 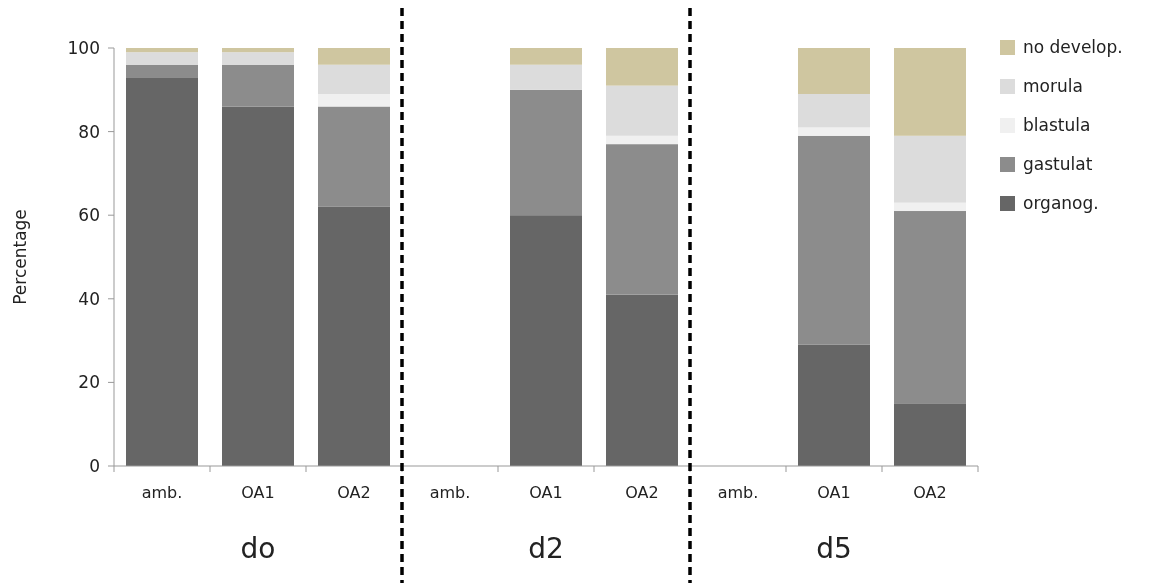 I want to click on y-tick-label: 0, so click(x=94, y=465).